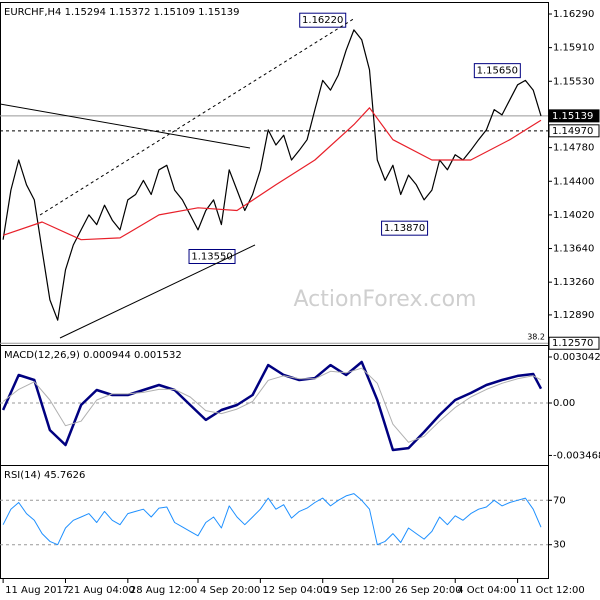  I want to click on y-tick-label: 1.14020, so click(573, 215).